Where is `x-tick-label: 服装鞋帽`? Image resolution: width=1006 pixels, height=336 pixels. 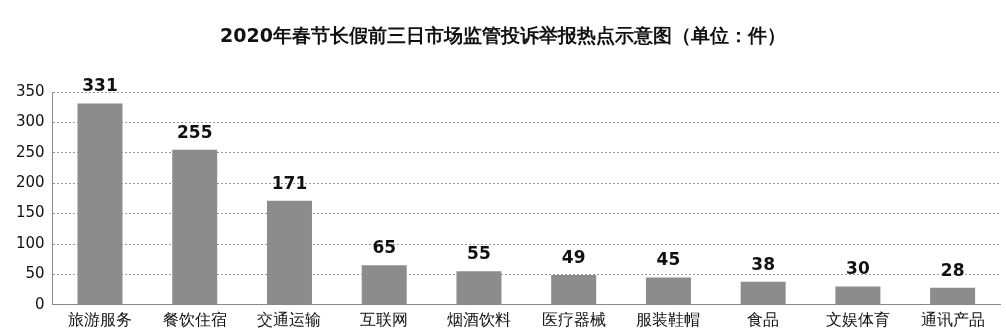
x-tick-label: 服装鞋帽 is located at coordinates (668, 319).